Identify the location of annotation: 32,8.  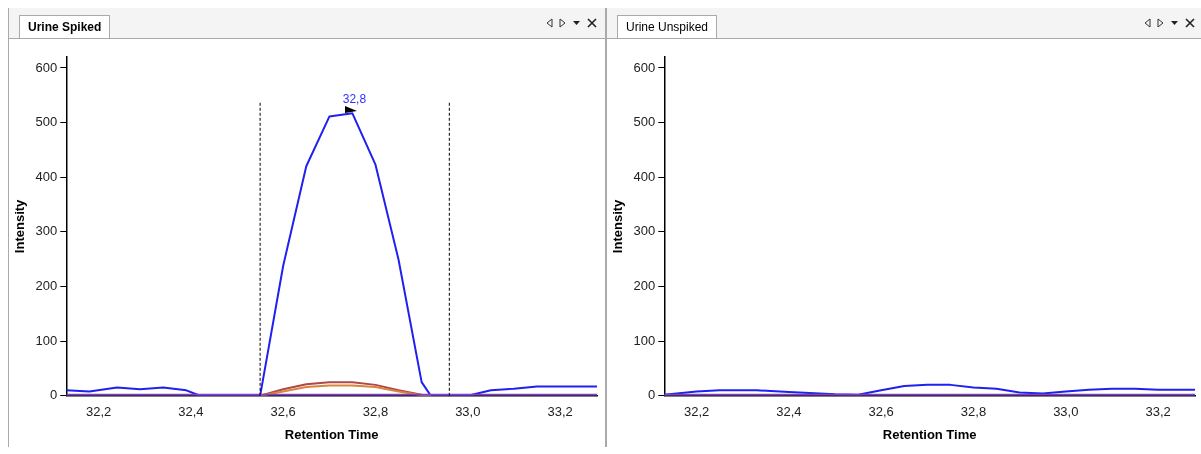
(354, 98).